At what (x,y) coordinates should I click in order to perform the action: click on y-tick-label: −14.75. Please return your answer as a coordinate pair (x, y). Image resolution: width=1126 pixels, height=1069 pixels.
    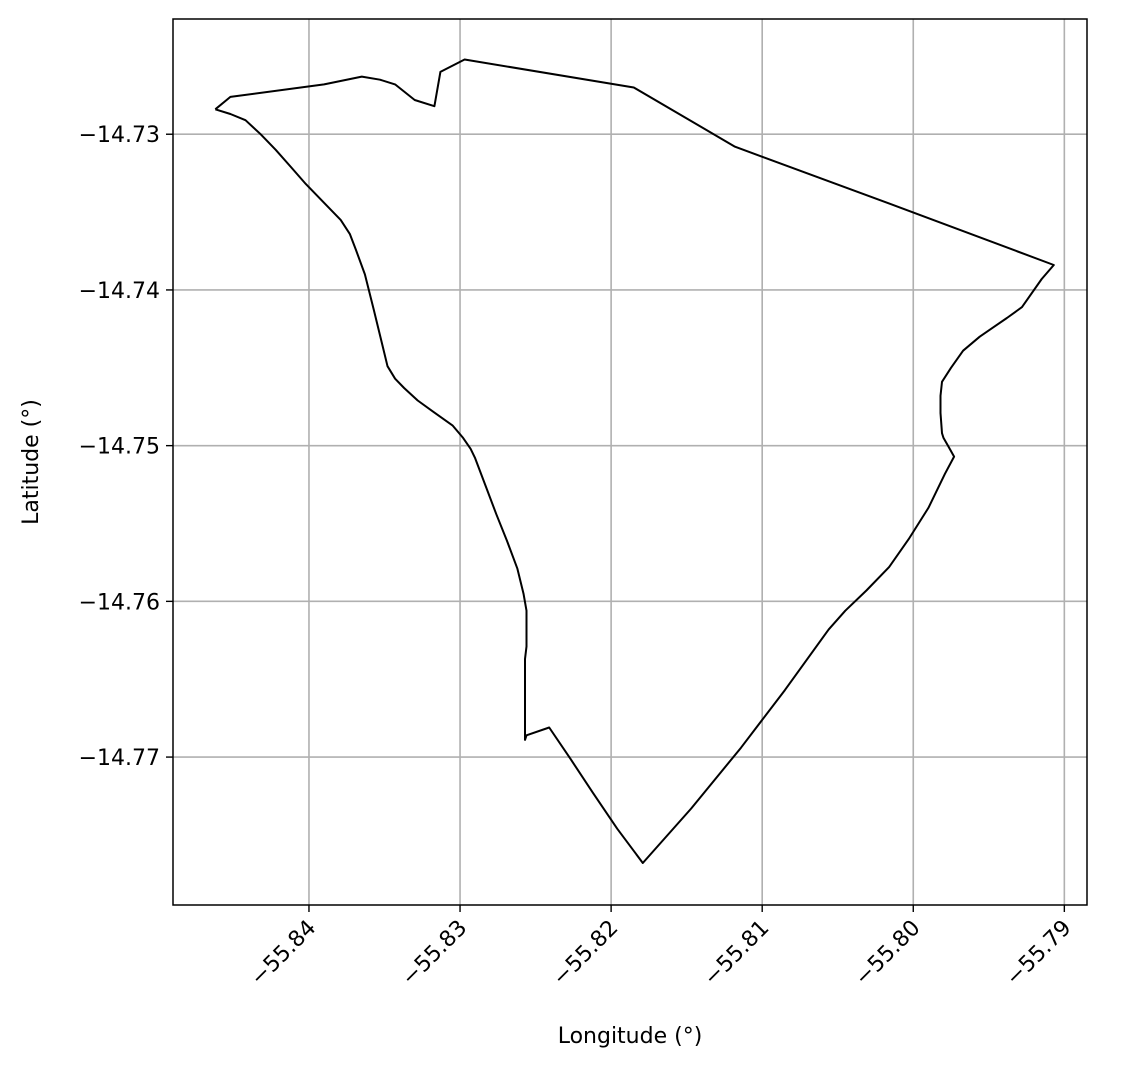
    Looking at the image, I should click on (119, 447).